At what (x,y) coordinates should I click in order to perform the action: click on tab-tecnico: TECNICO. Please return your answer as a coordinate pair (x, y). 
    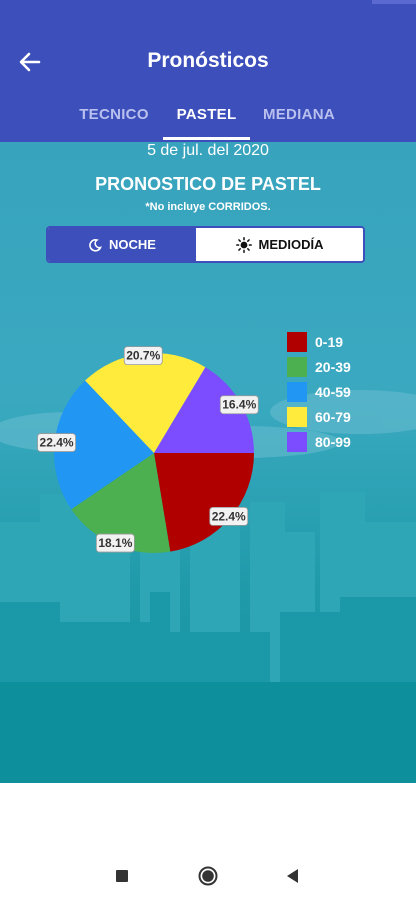
    Looking at the image, I should click on (114, 114).